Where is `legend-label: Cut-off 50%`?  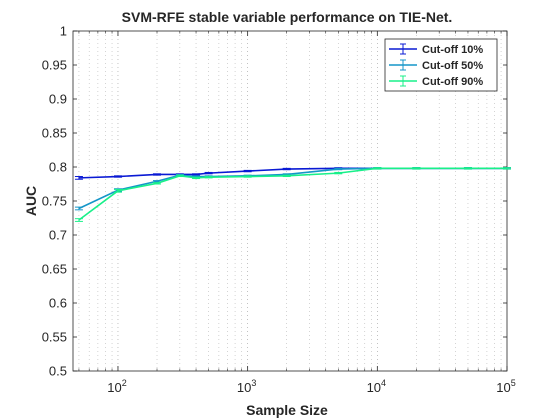 legend-label: Cut-off 50% is located at coordinates (452, 66).